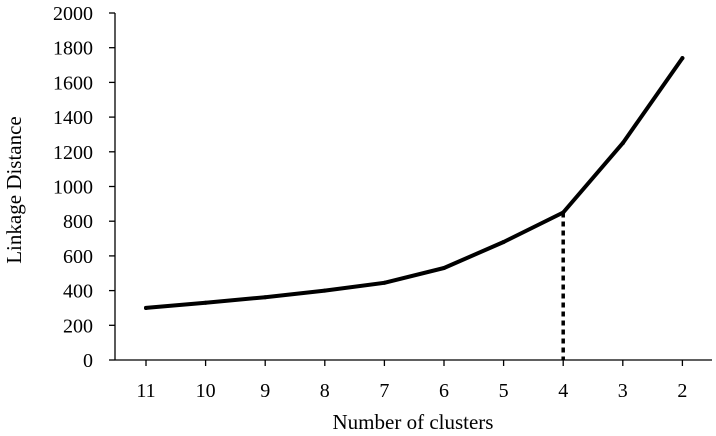 The width and height of the screenshot is (716, 436). What do you see at coordinates (78, 292) in the screenshot?
I see `y-tick-label: 400` at bounding box center [78, 292].